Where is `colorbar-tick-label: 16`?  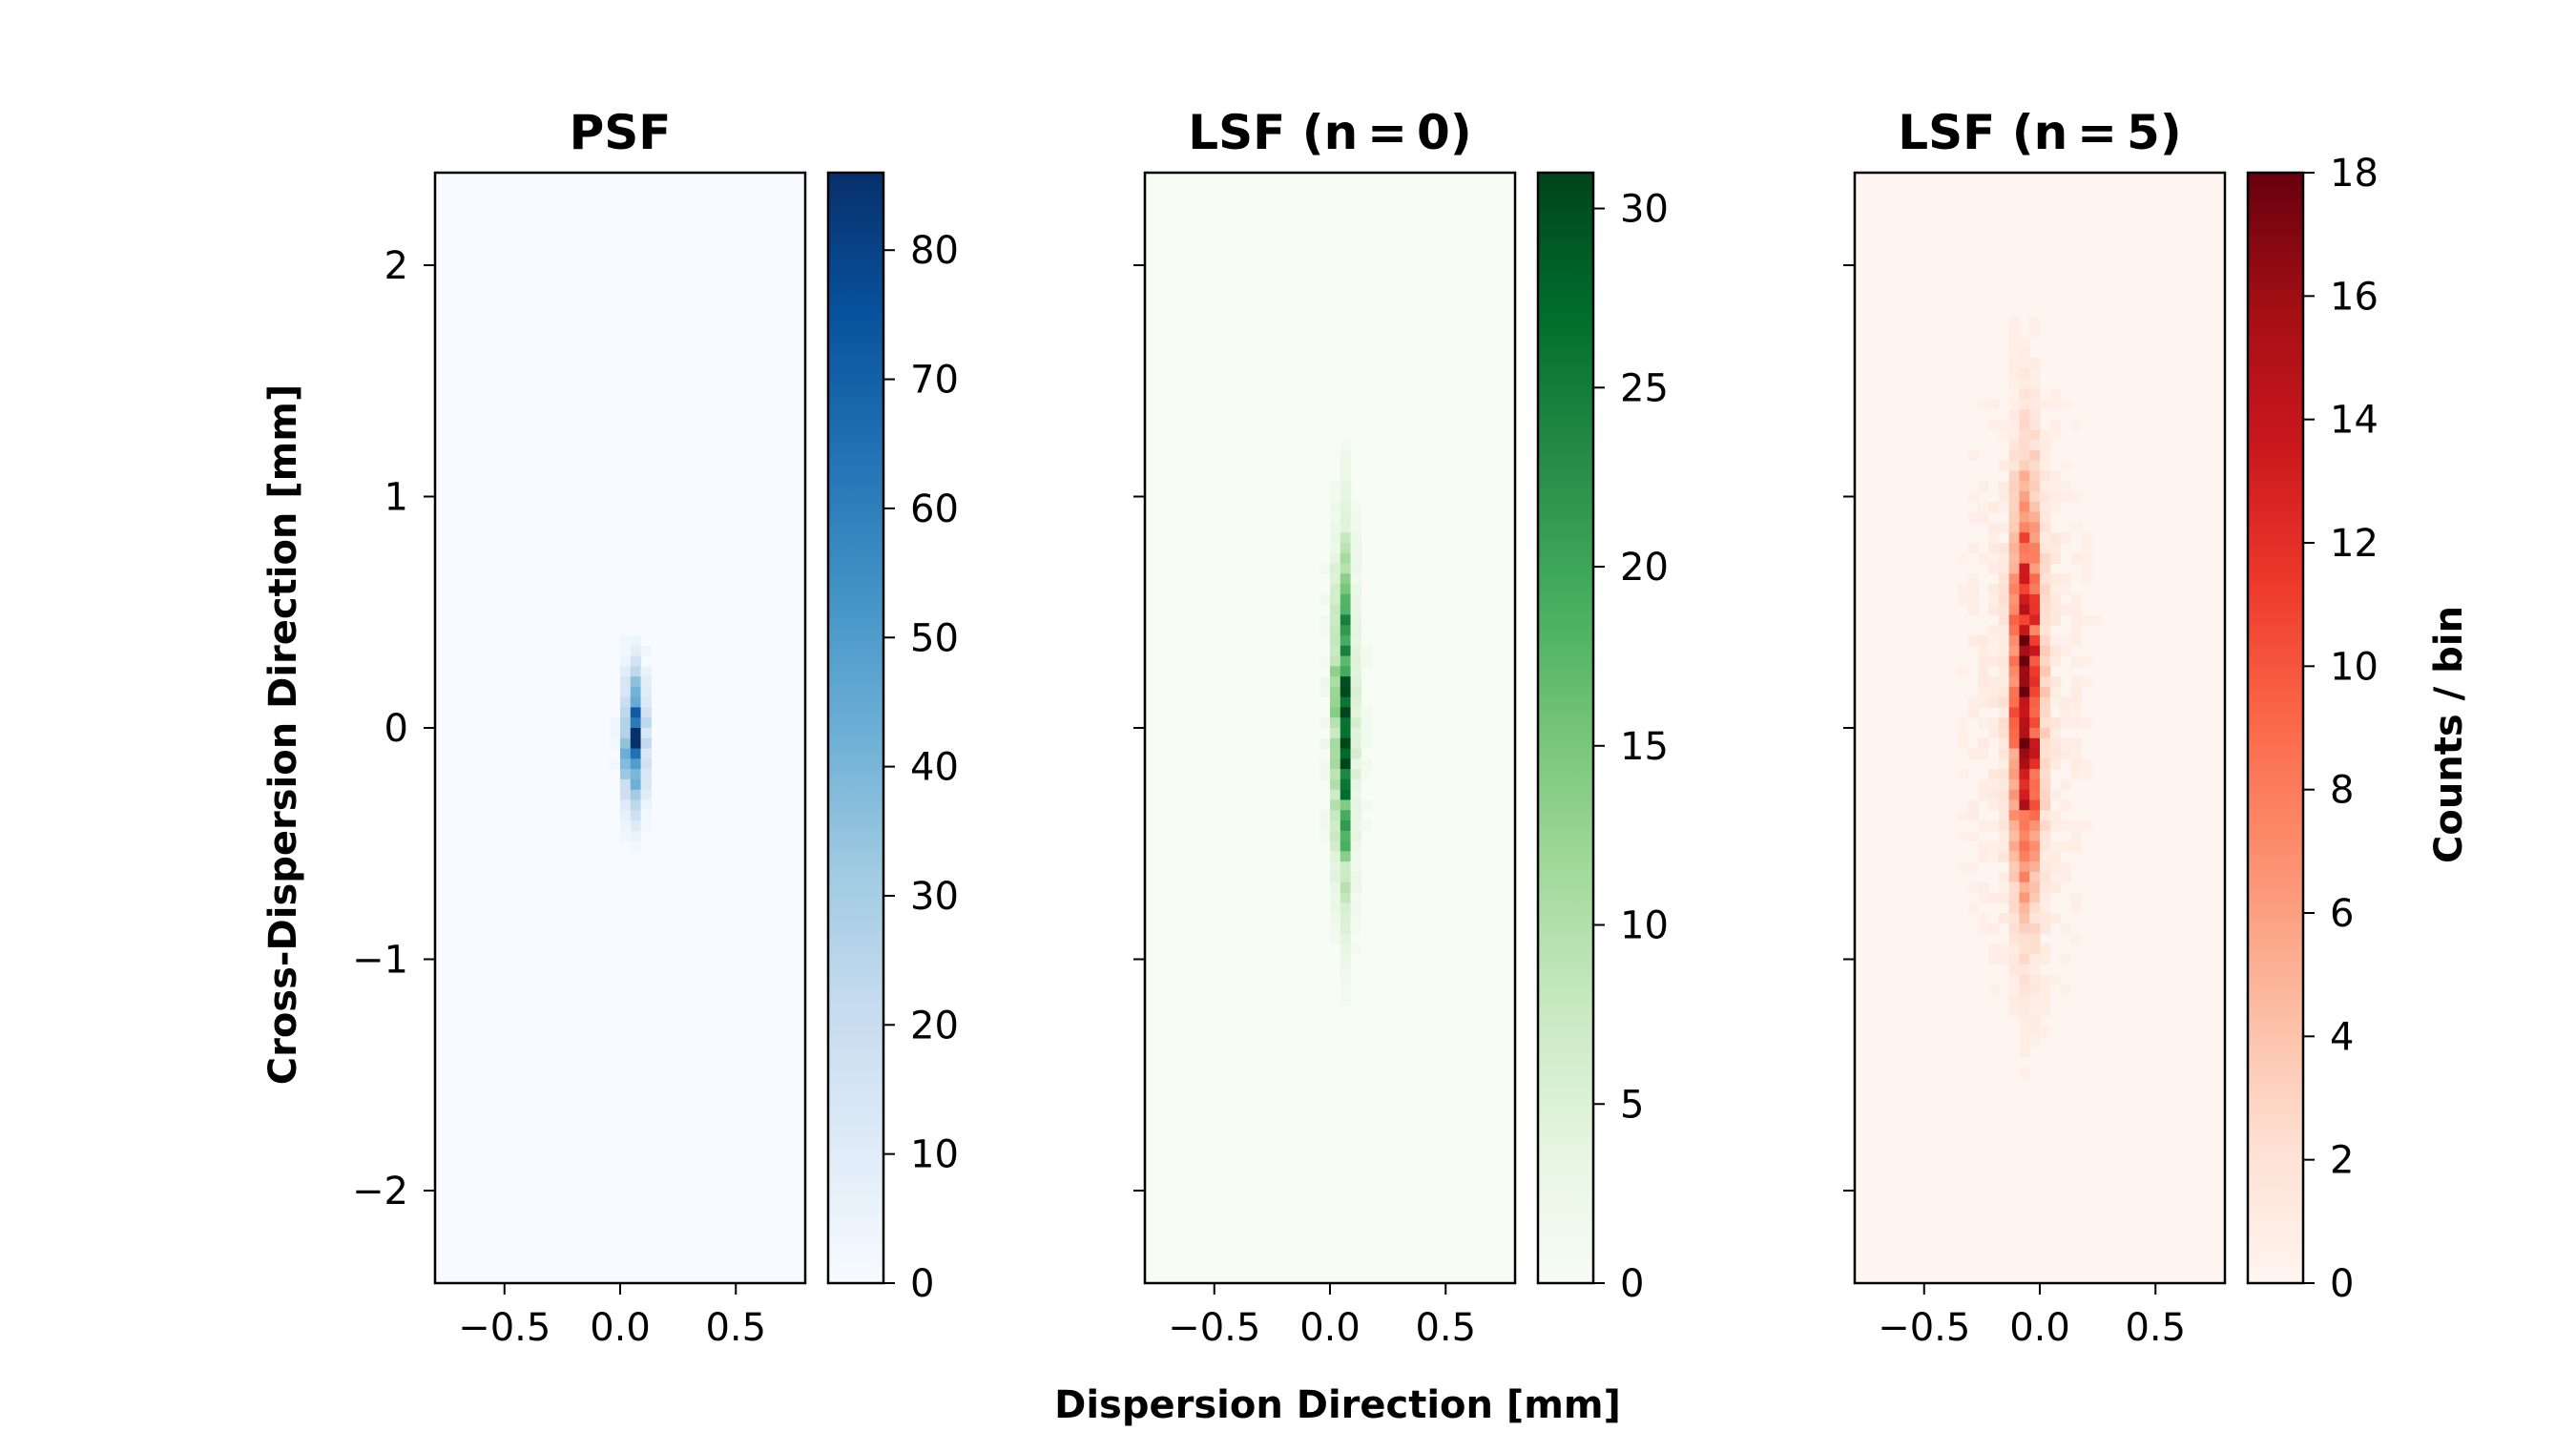
colorbar-tick-label: 16 is located at coordinates (2354, 297).